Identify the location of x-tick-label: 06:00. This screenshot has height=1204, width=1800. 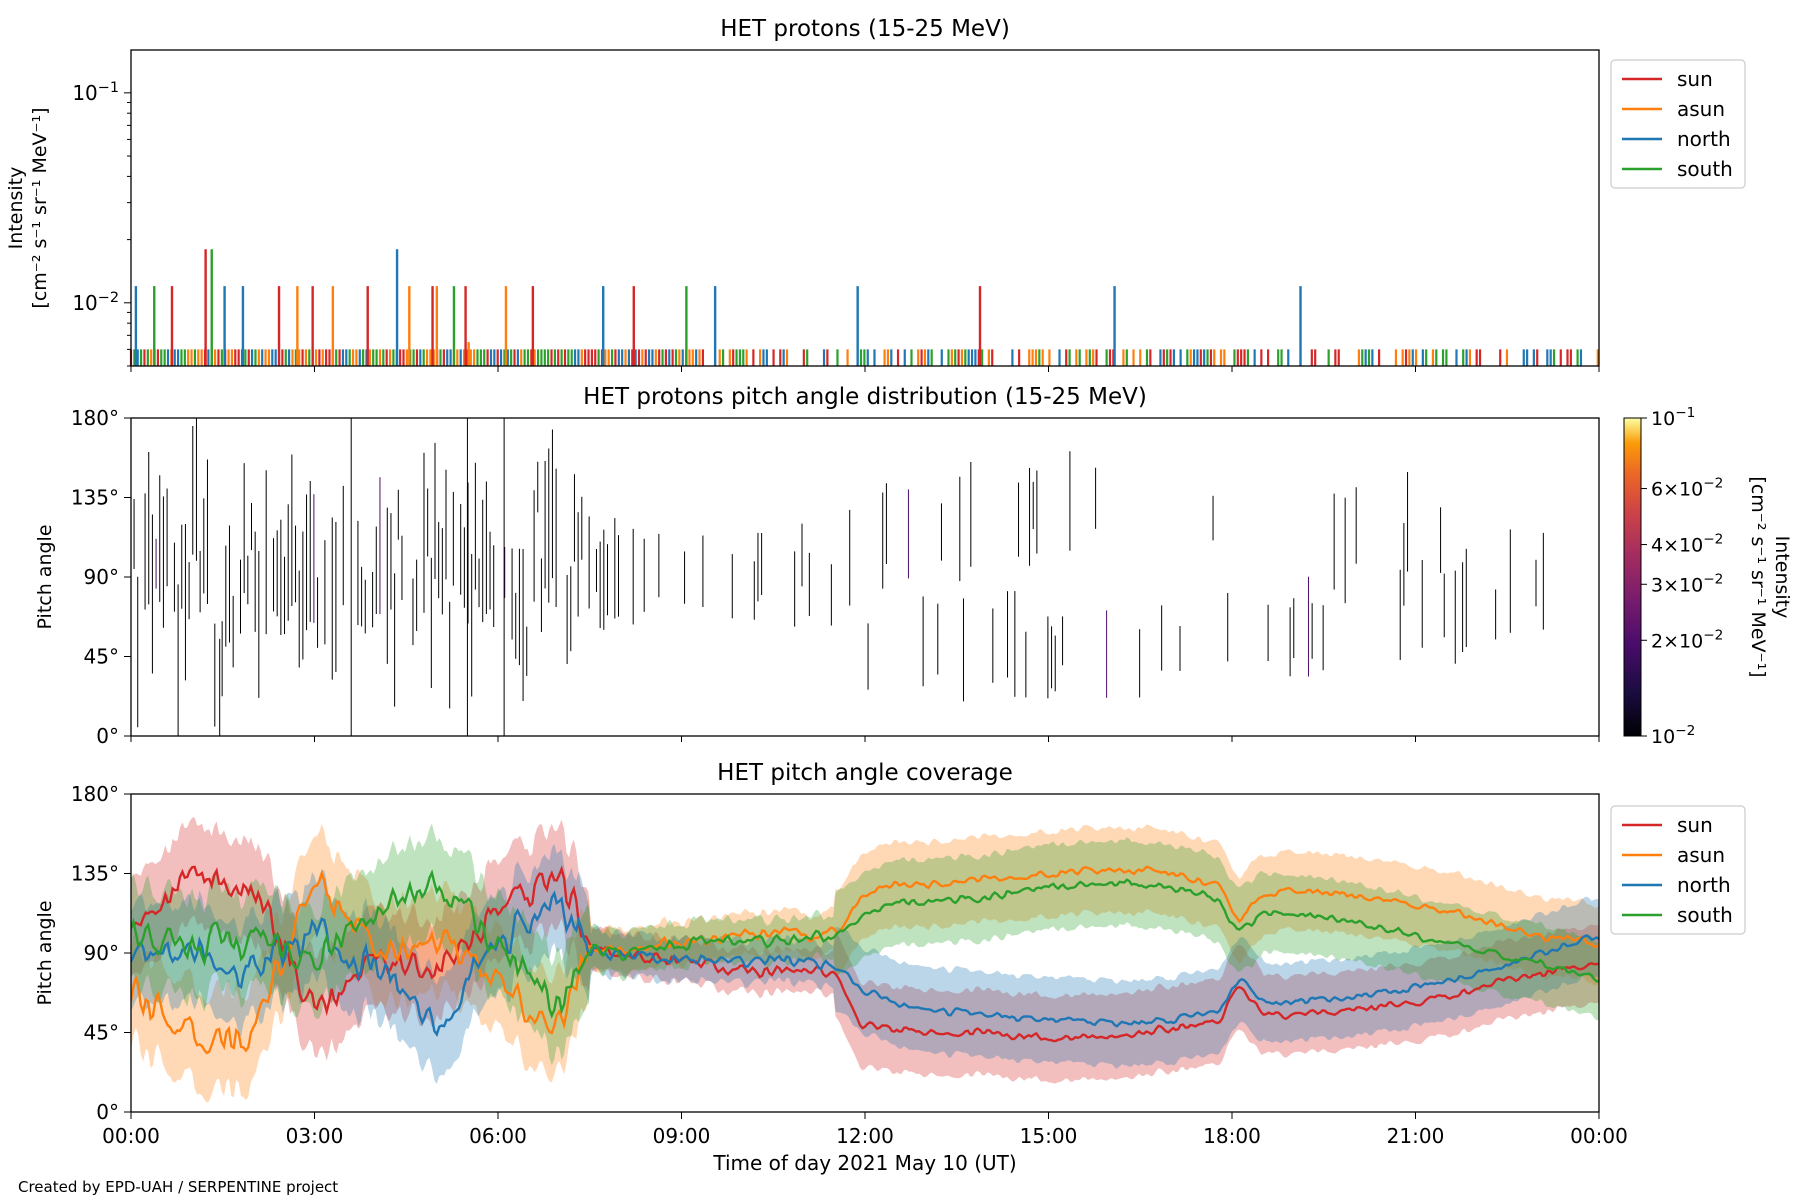
(498, 1136).